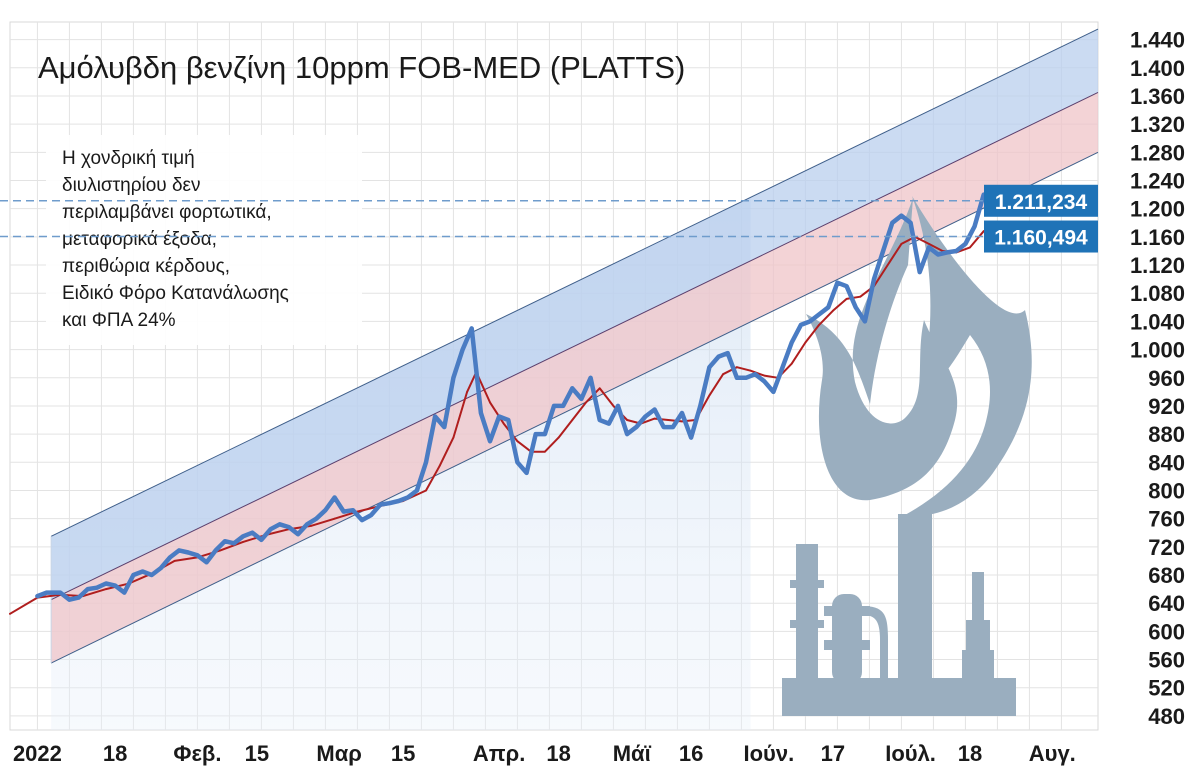 This screenshot has height=778, width=1200. What do you see at coordinates (1166, 490) in the screenshot?
I see `y-tick-label: 800` at bounding box center [1166, 490].